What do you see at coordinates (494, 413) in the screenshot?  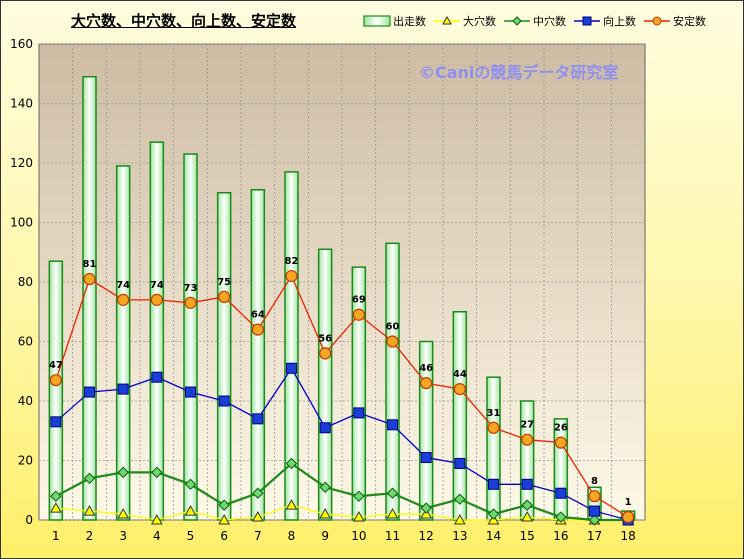 I see `data-label-14: 31` at bounding box center [494, 413].